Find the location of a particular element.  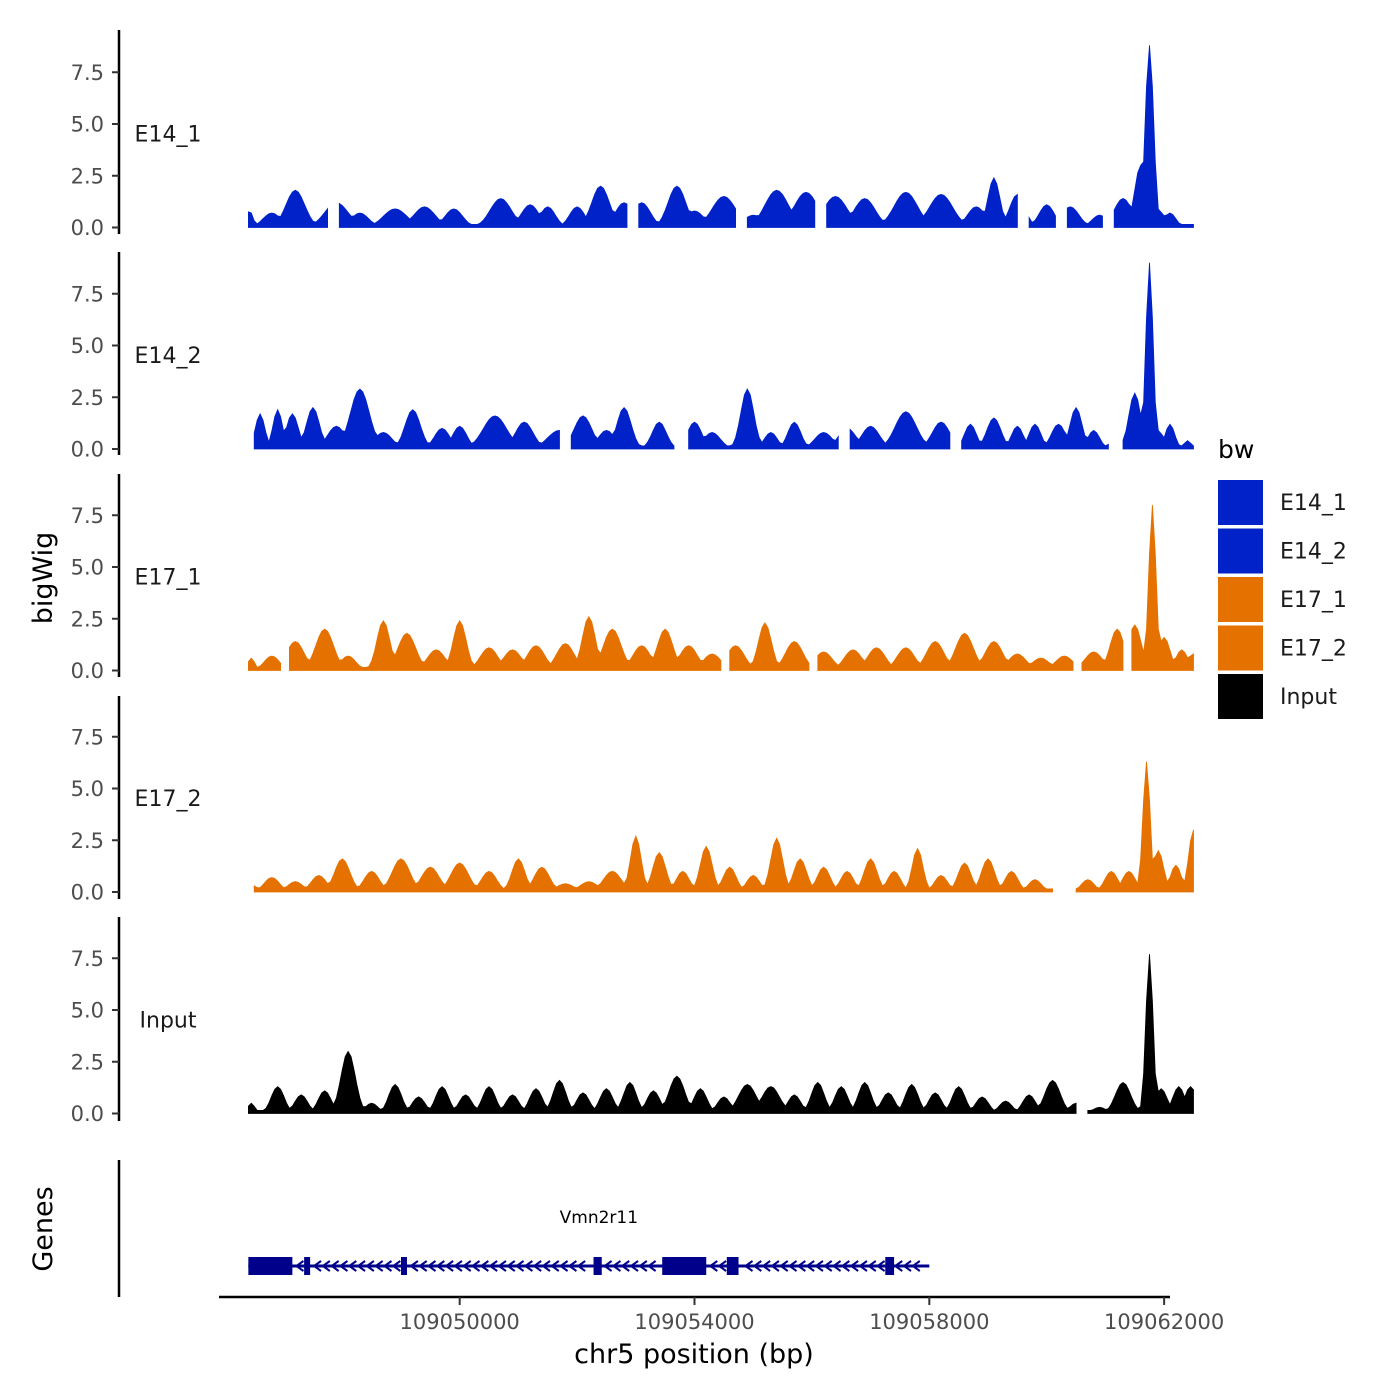

gene-panel: Vmn2r11 is located at coordinates (523, 1228).